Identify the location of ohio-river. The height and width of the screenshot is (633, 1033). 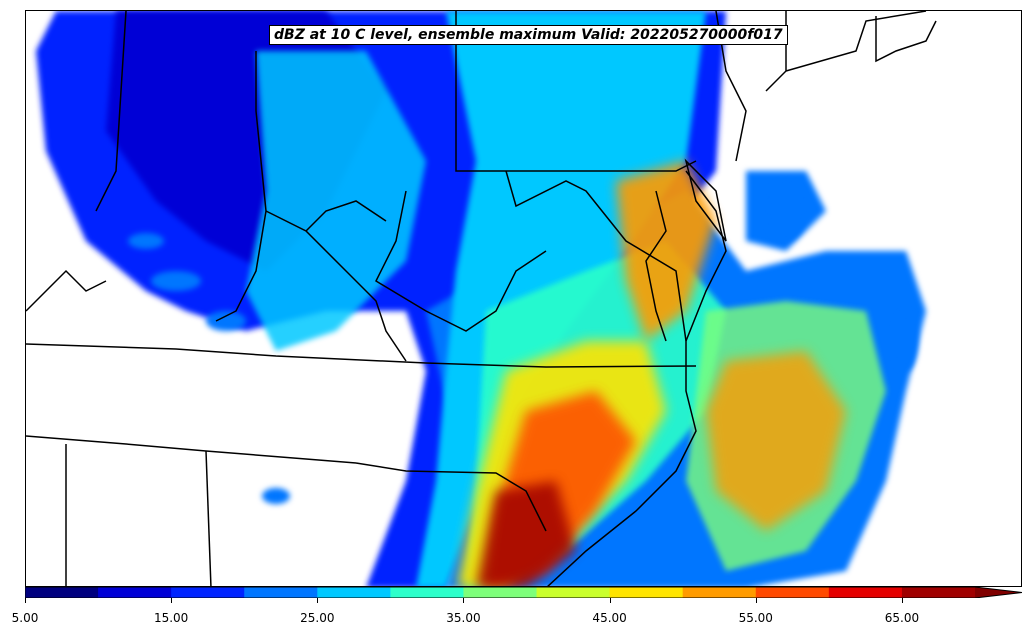
(346, 216).